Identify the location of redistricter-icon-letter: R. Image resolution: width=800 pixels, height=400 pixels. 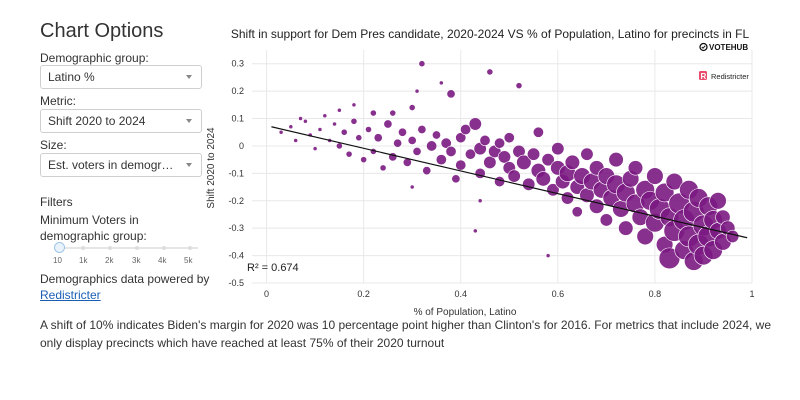
(704, 76).